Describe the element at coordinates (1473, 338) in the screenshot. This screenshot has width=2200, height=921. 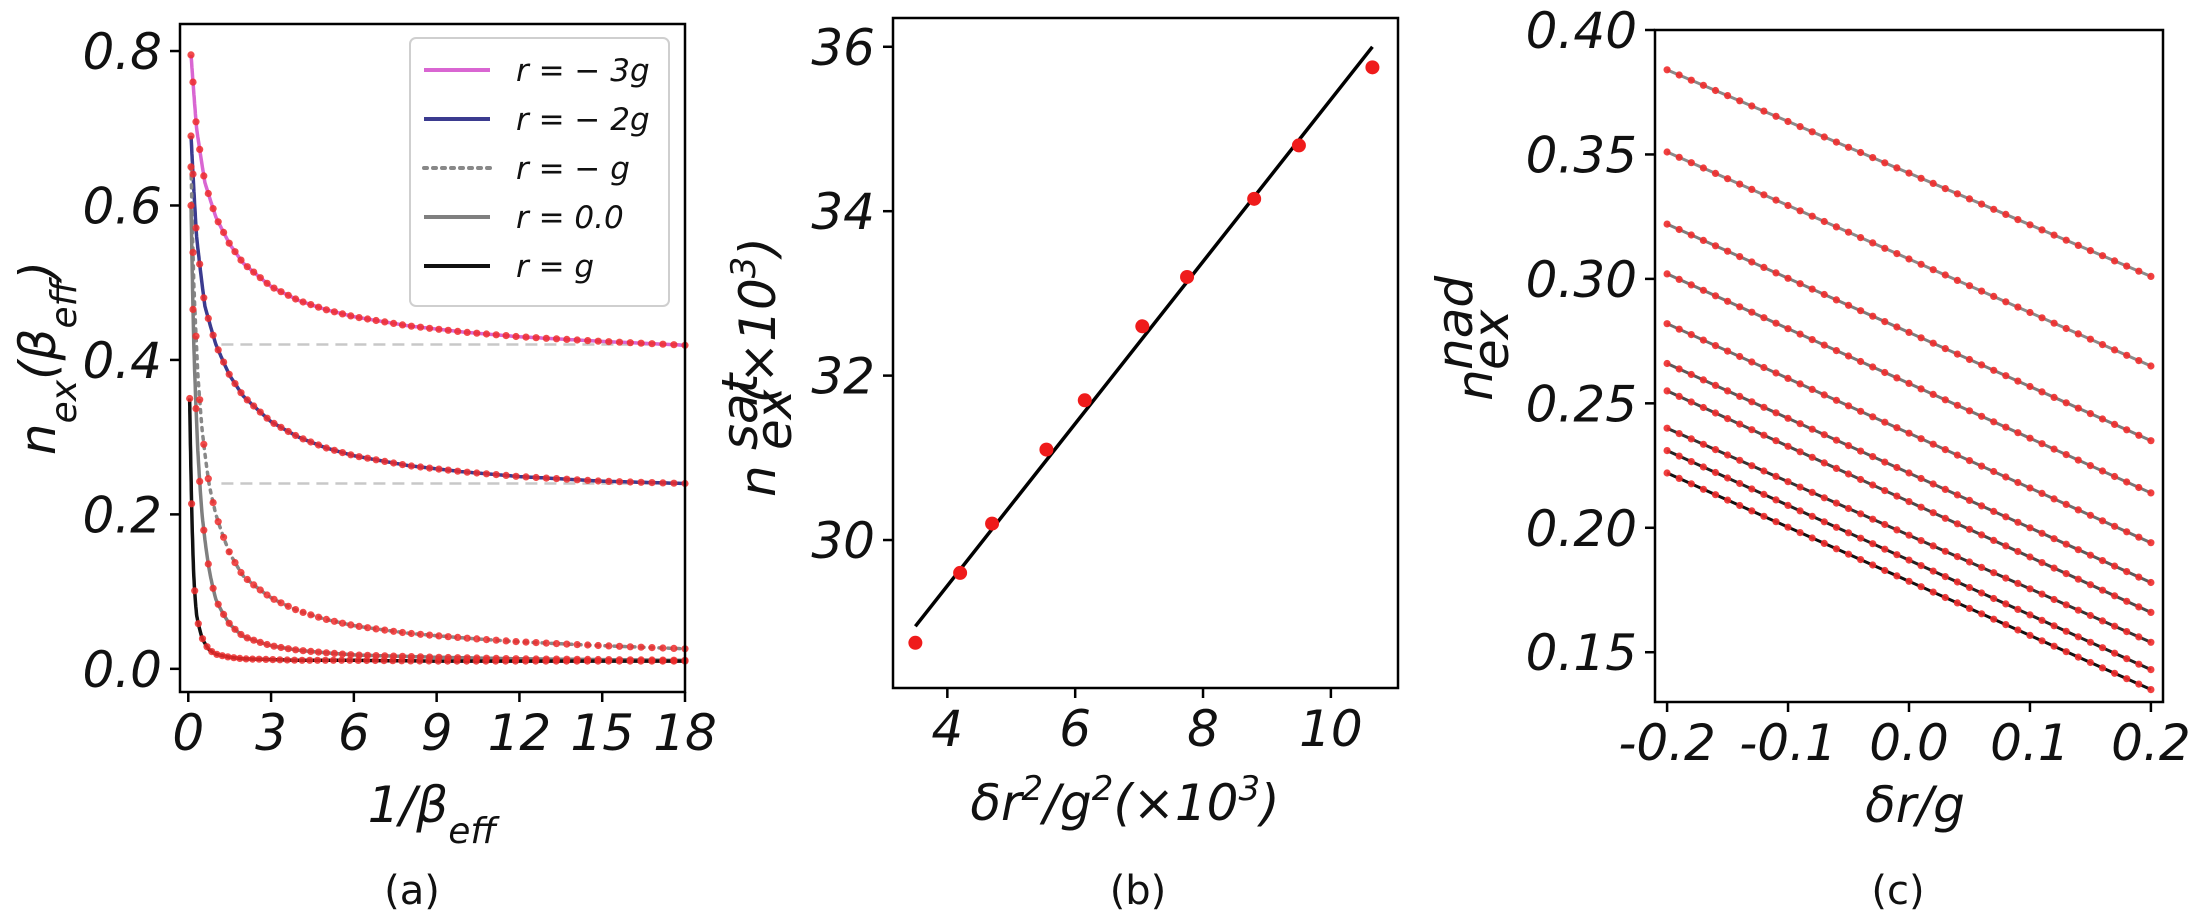
I see `panel-c-ylabel: n nad ex` at that location.